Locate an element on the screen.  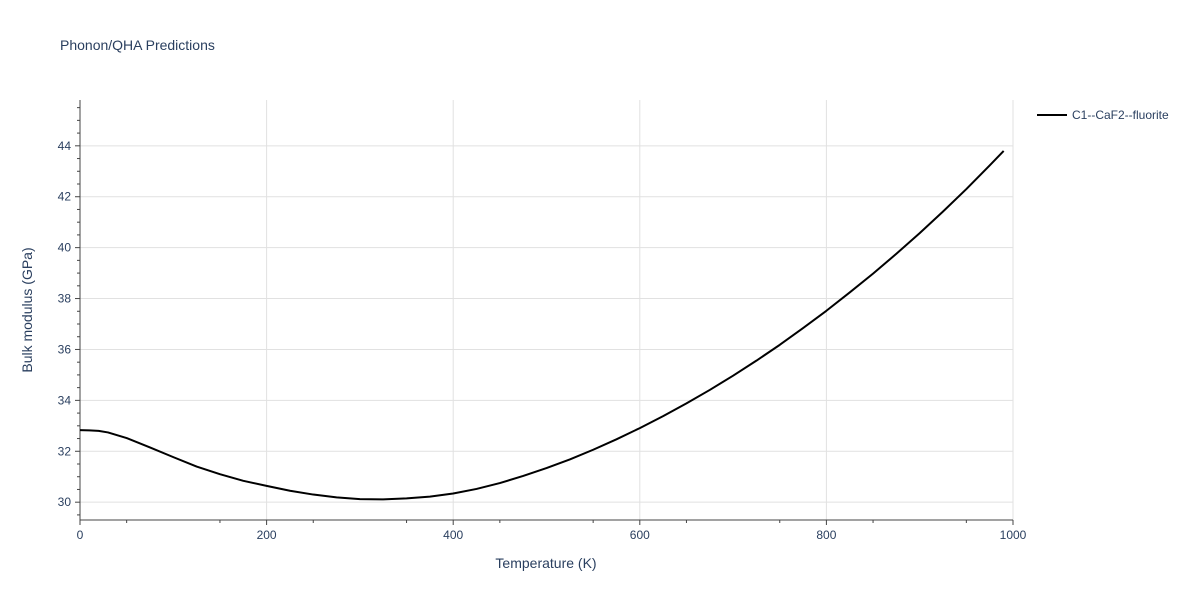
x-tick-label: 1000 is located at coordinates (1013, 535).